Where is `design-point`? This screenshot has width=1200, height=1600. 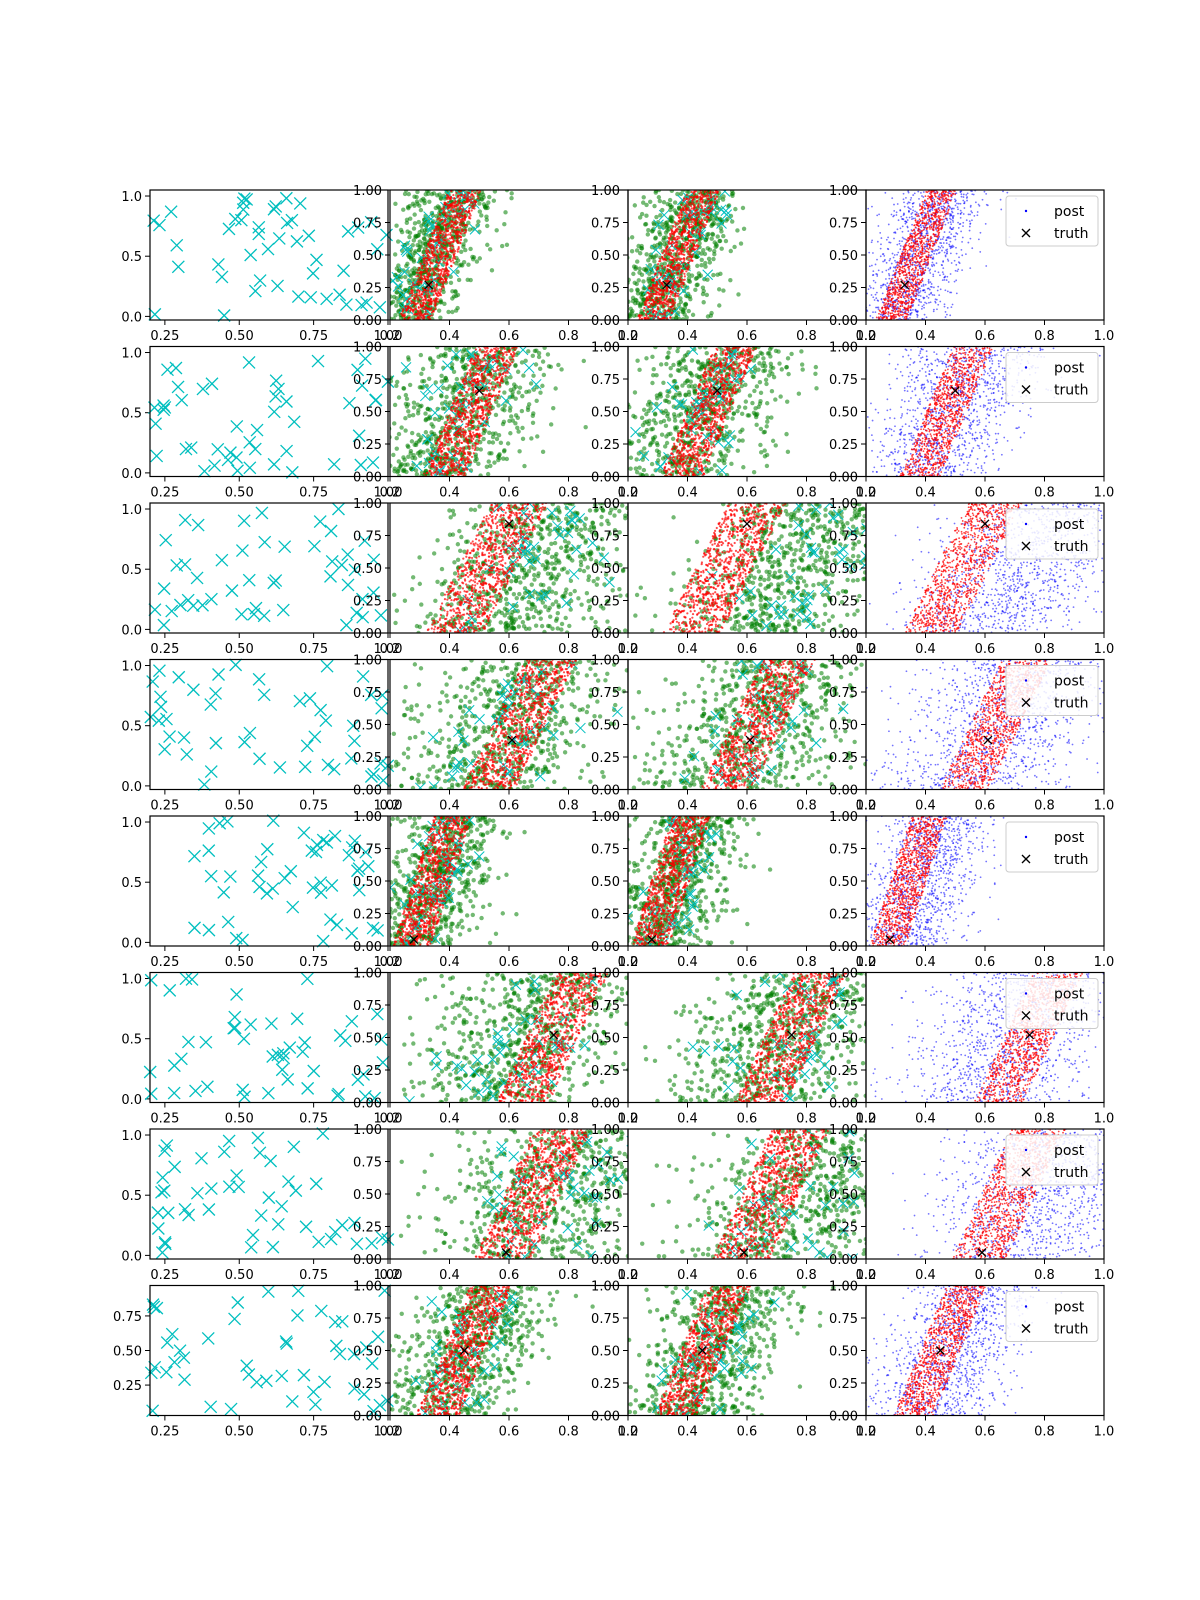
design-point is located at coordinates (279, 238).